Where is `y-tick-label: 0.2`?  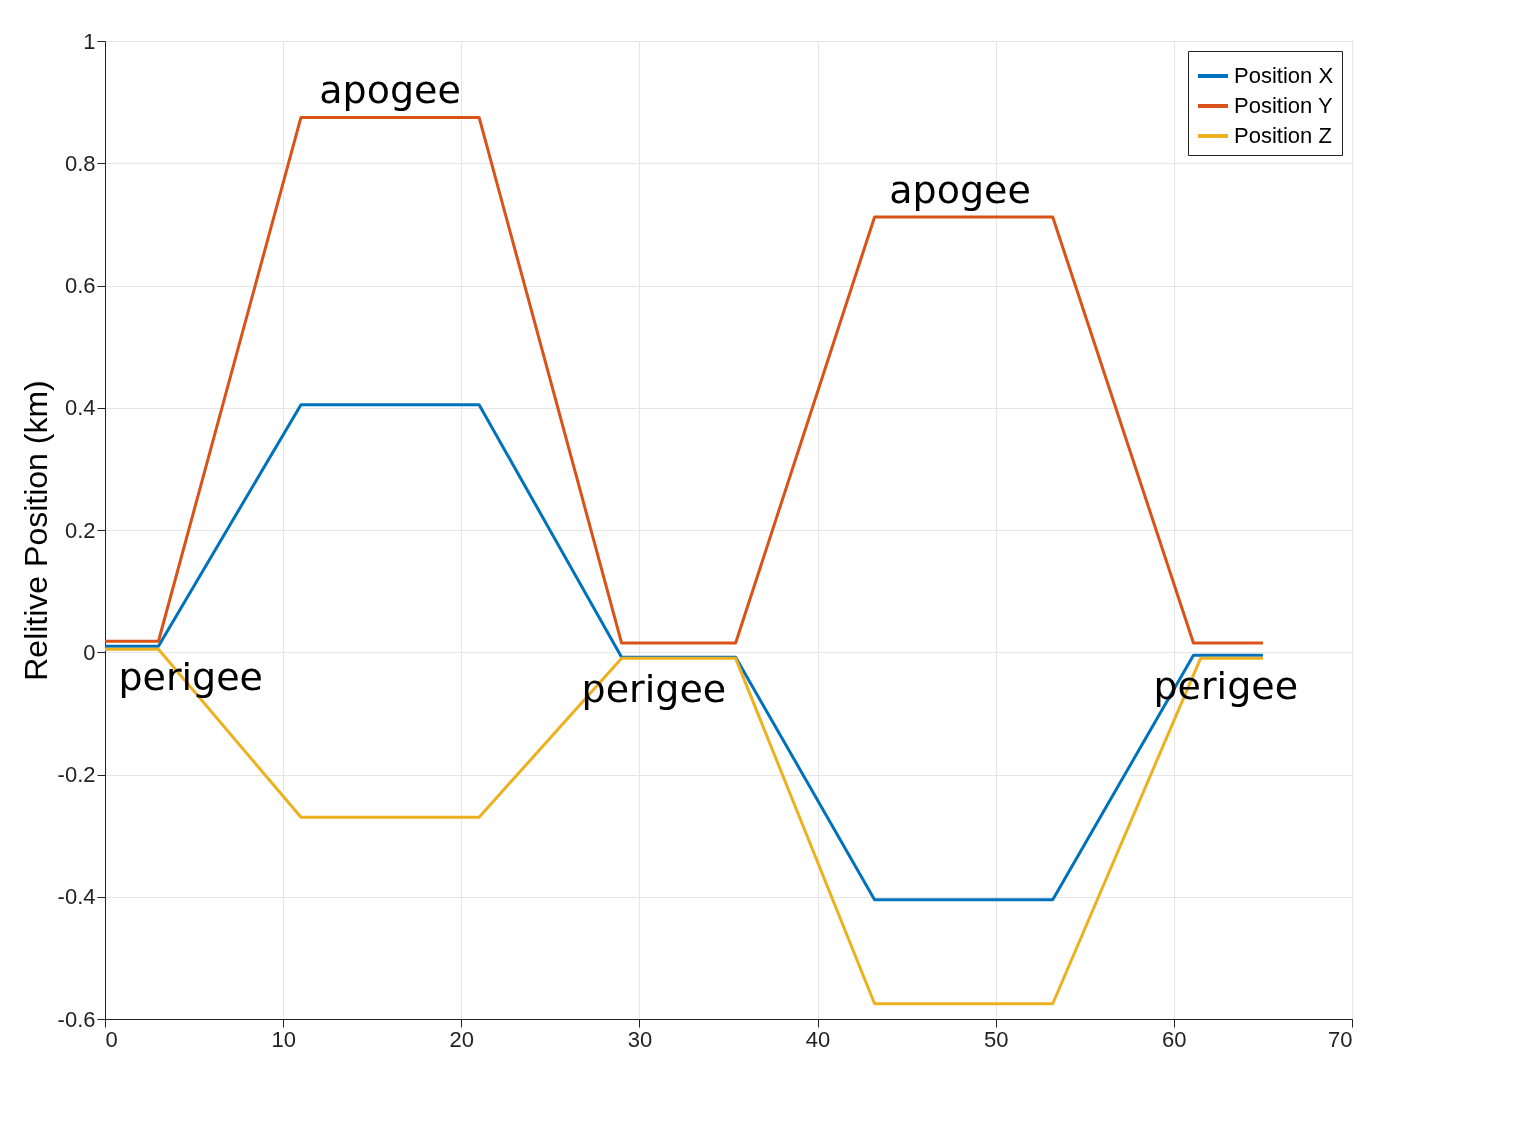 y-tick-label: 0.2 is located at coordinates (80, 530).